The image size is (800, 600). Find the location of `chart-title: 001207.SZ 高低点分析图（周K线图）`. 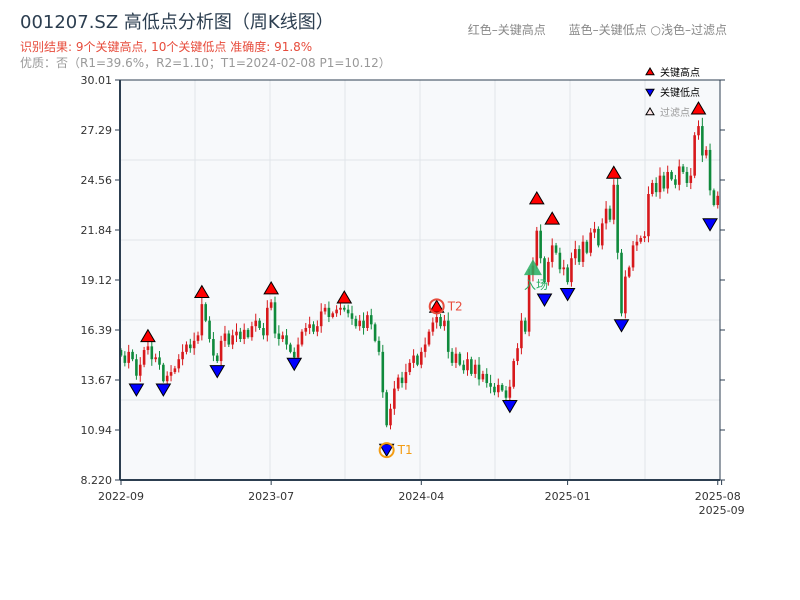

chart-title: 001207.SZ 高低点分析图（周K线图） is located at coordinates (177, 22).